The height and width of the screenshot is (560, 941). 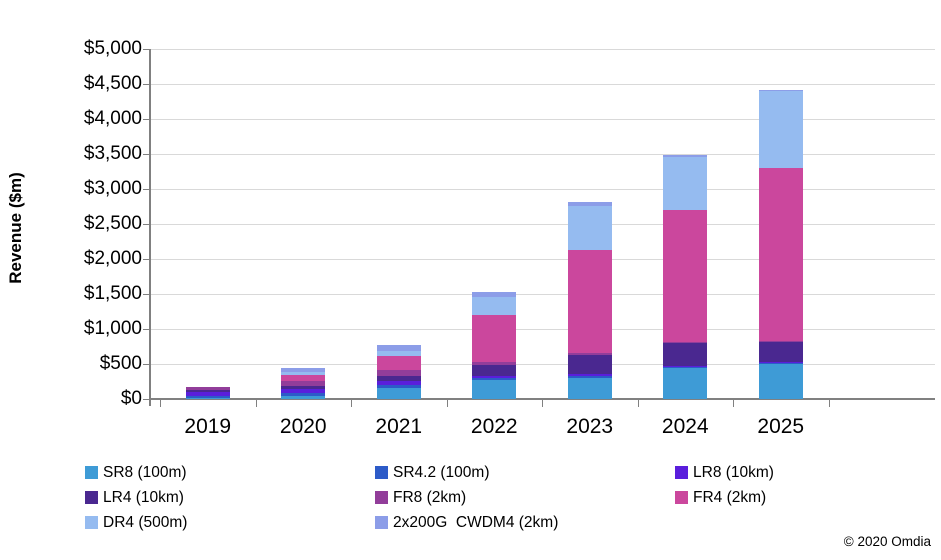 What do you see at coordinates (131, 398) in the screenshot?
I see `y-axis-tick-label: $0` at bounding box center [131, 398].